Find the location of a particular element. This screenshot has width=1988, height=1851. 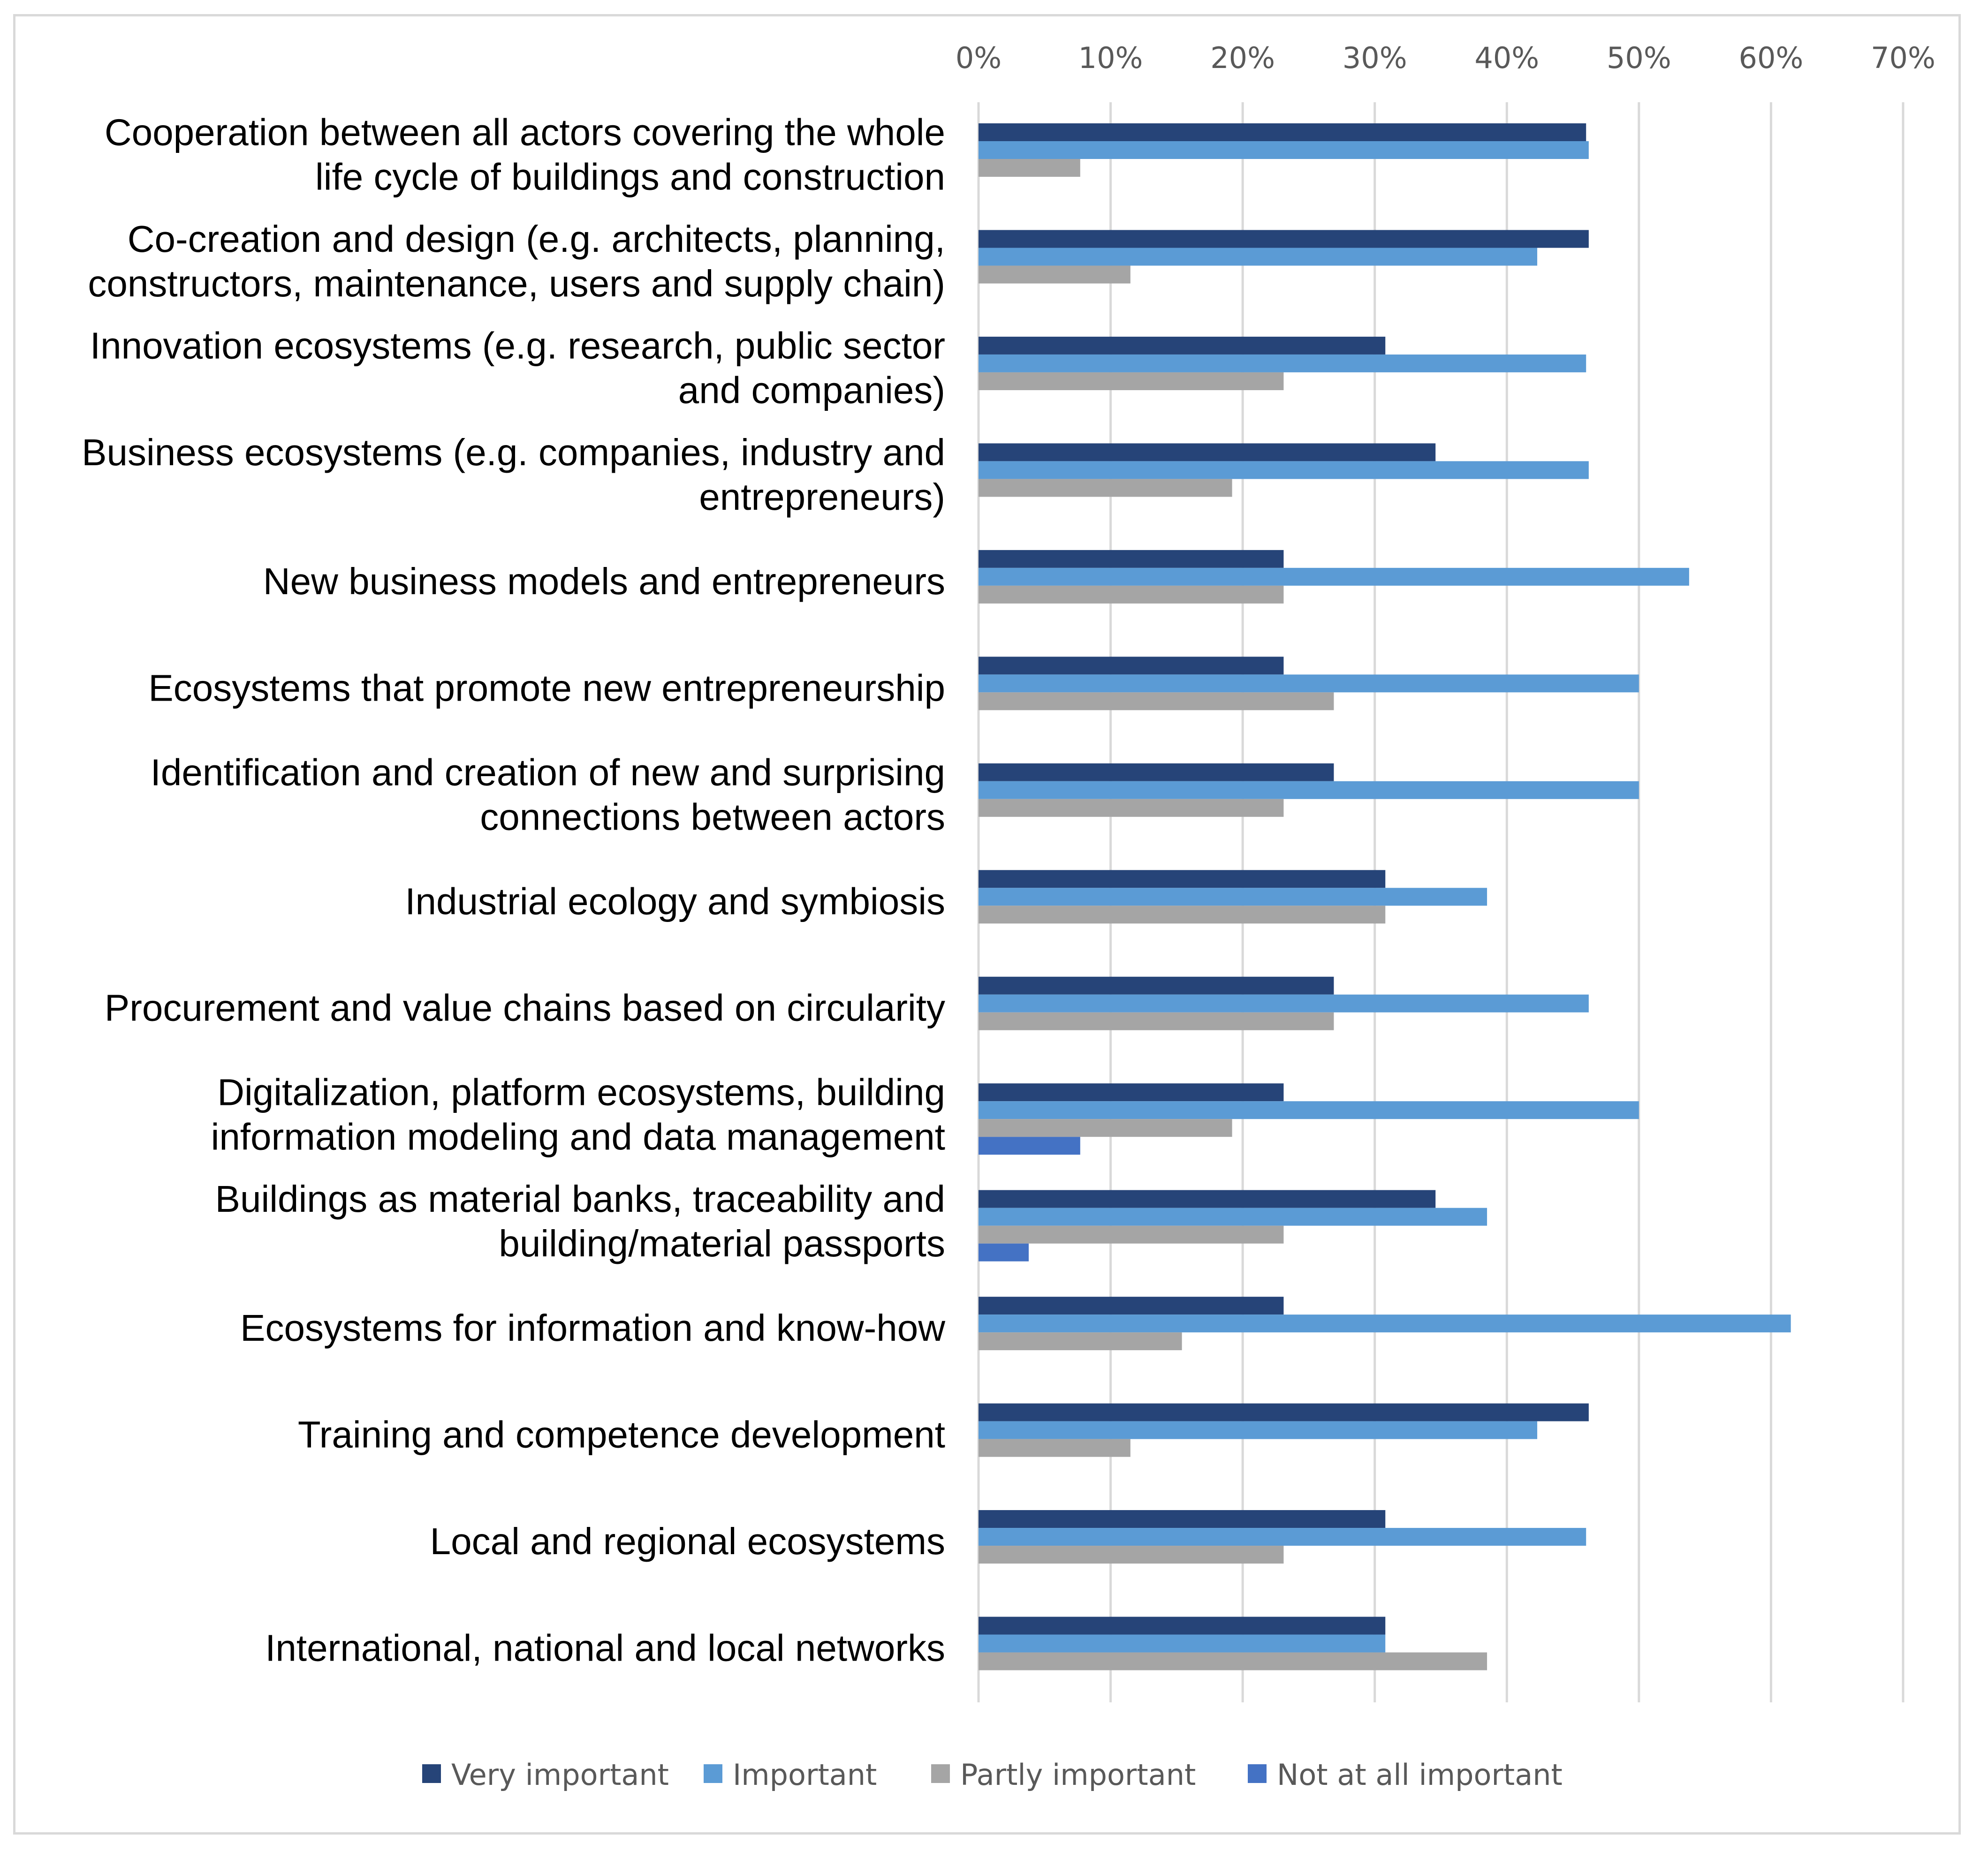

x-tick-label: 50% is located at coordinates (1639, 58).